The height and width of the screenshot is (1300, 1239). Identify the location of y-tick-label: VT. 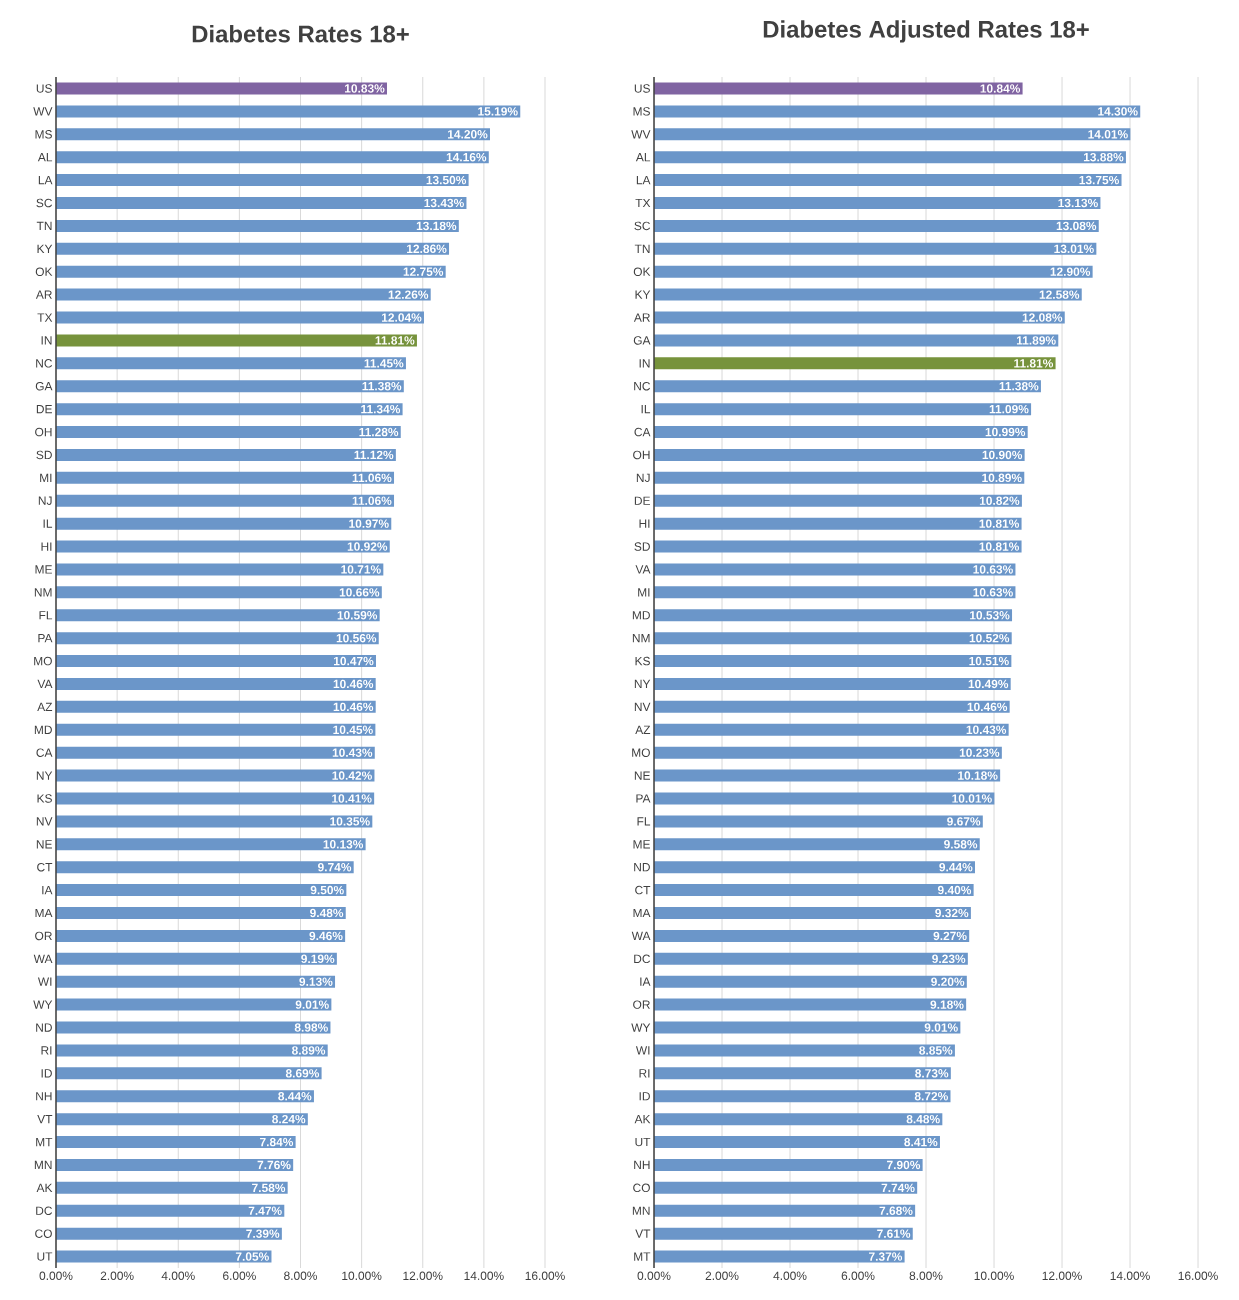
(45, 1119).